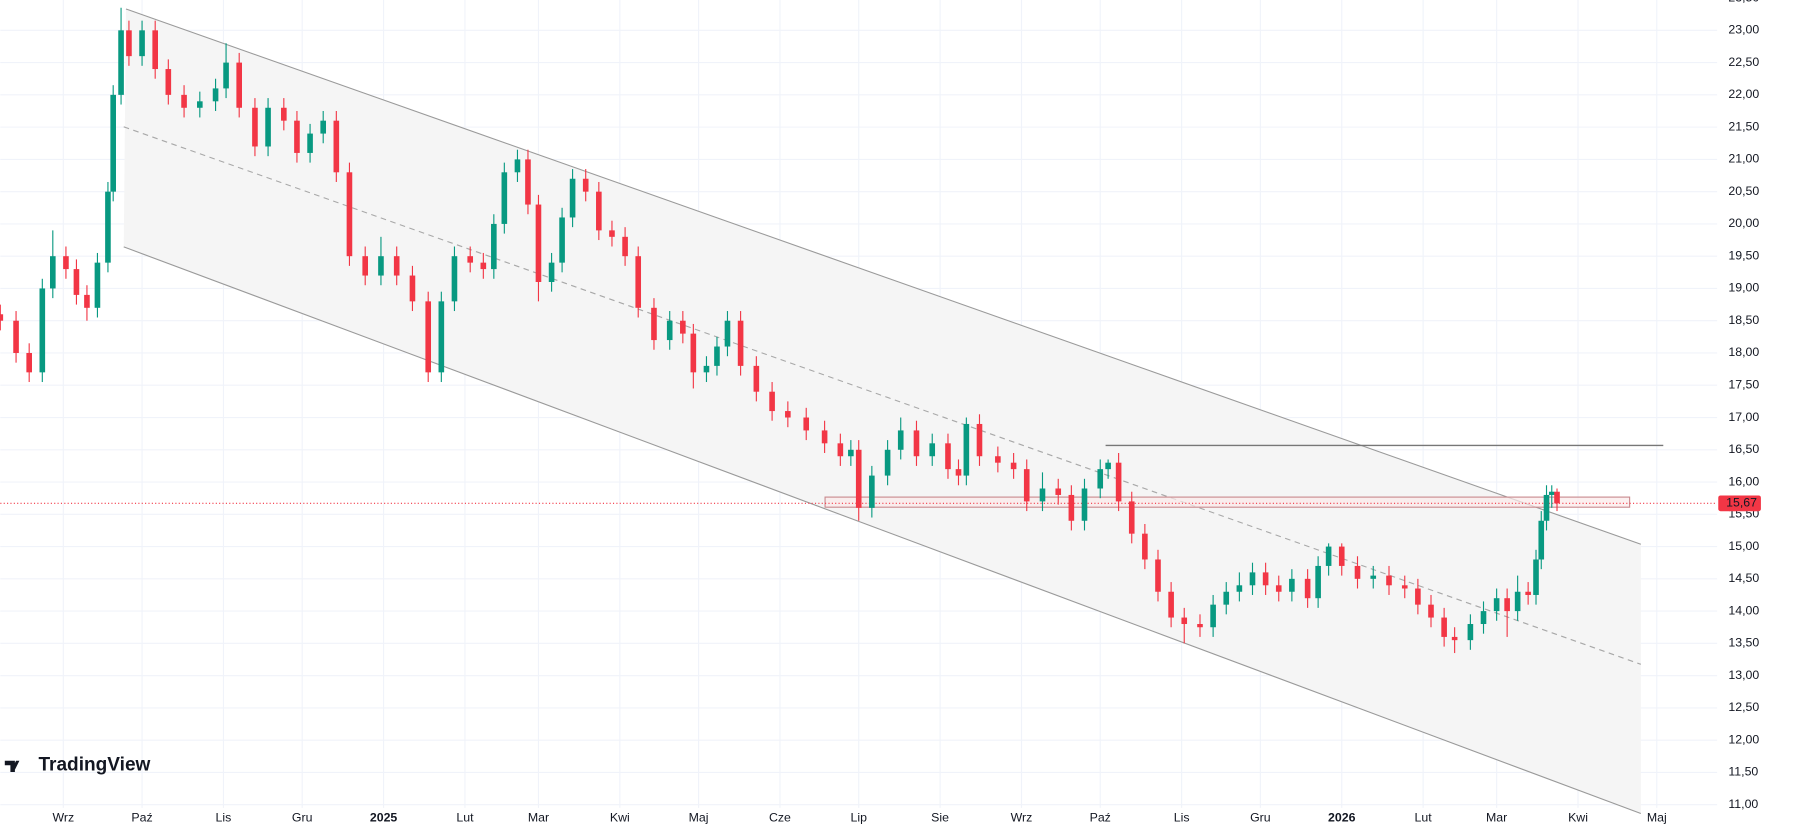 Image resolution: width=1796 pixels, height=827 pixels. Describe the element at coordinates (1739, 503) in the screenshot. I see `last-price-tag` at that location.